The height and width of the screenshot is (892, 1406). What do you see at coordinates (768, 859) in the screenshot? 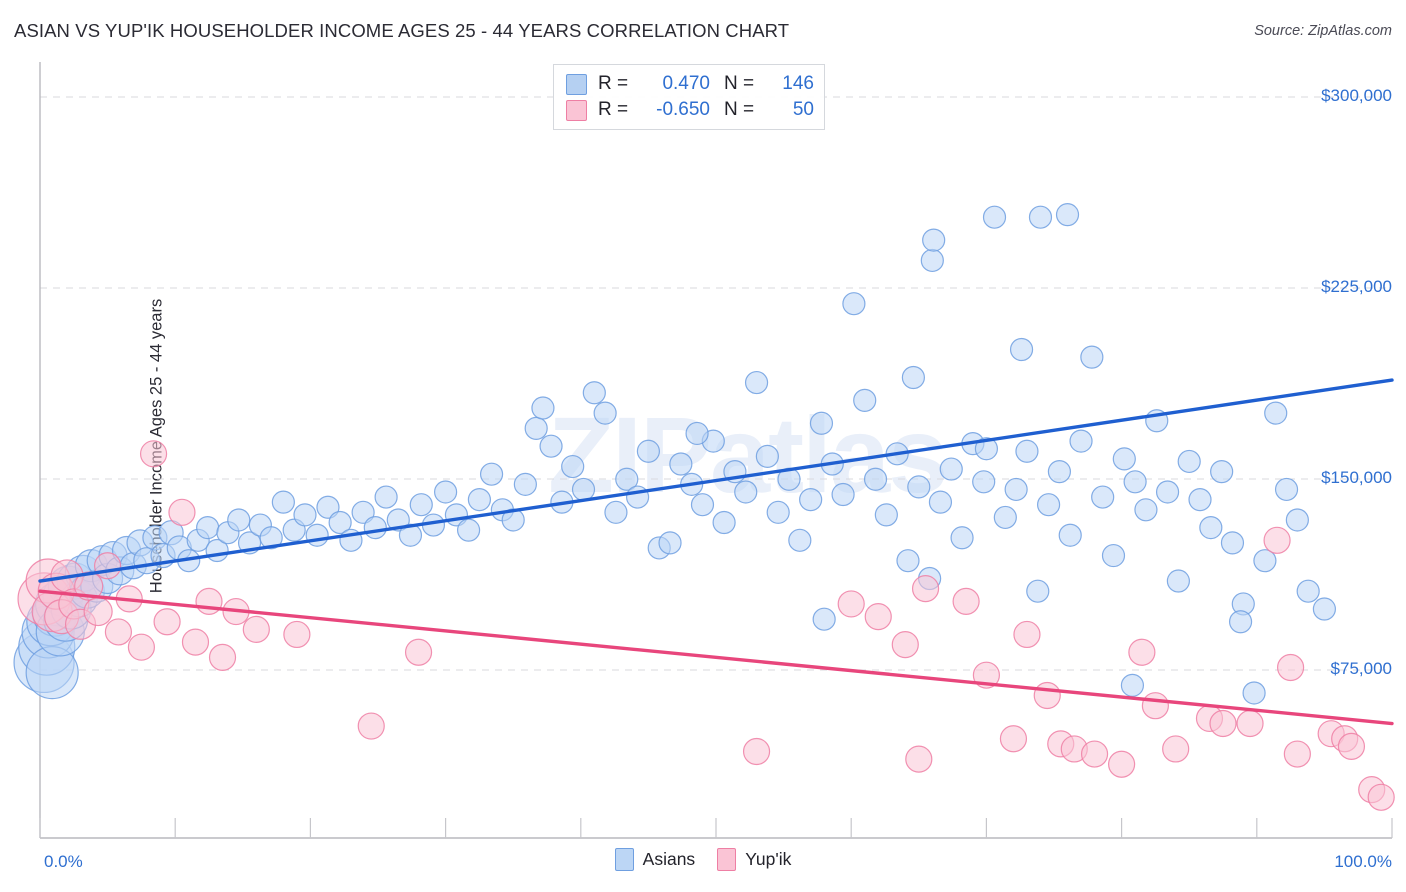
I see `legend-label-yupik: Yup'ik` at bounding box center [768, 859].